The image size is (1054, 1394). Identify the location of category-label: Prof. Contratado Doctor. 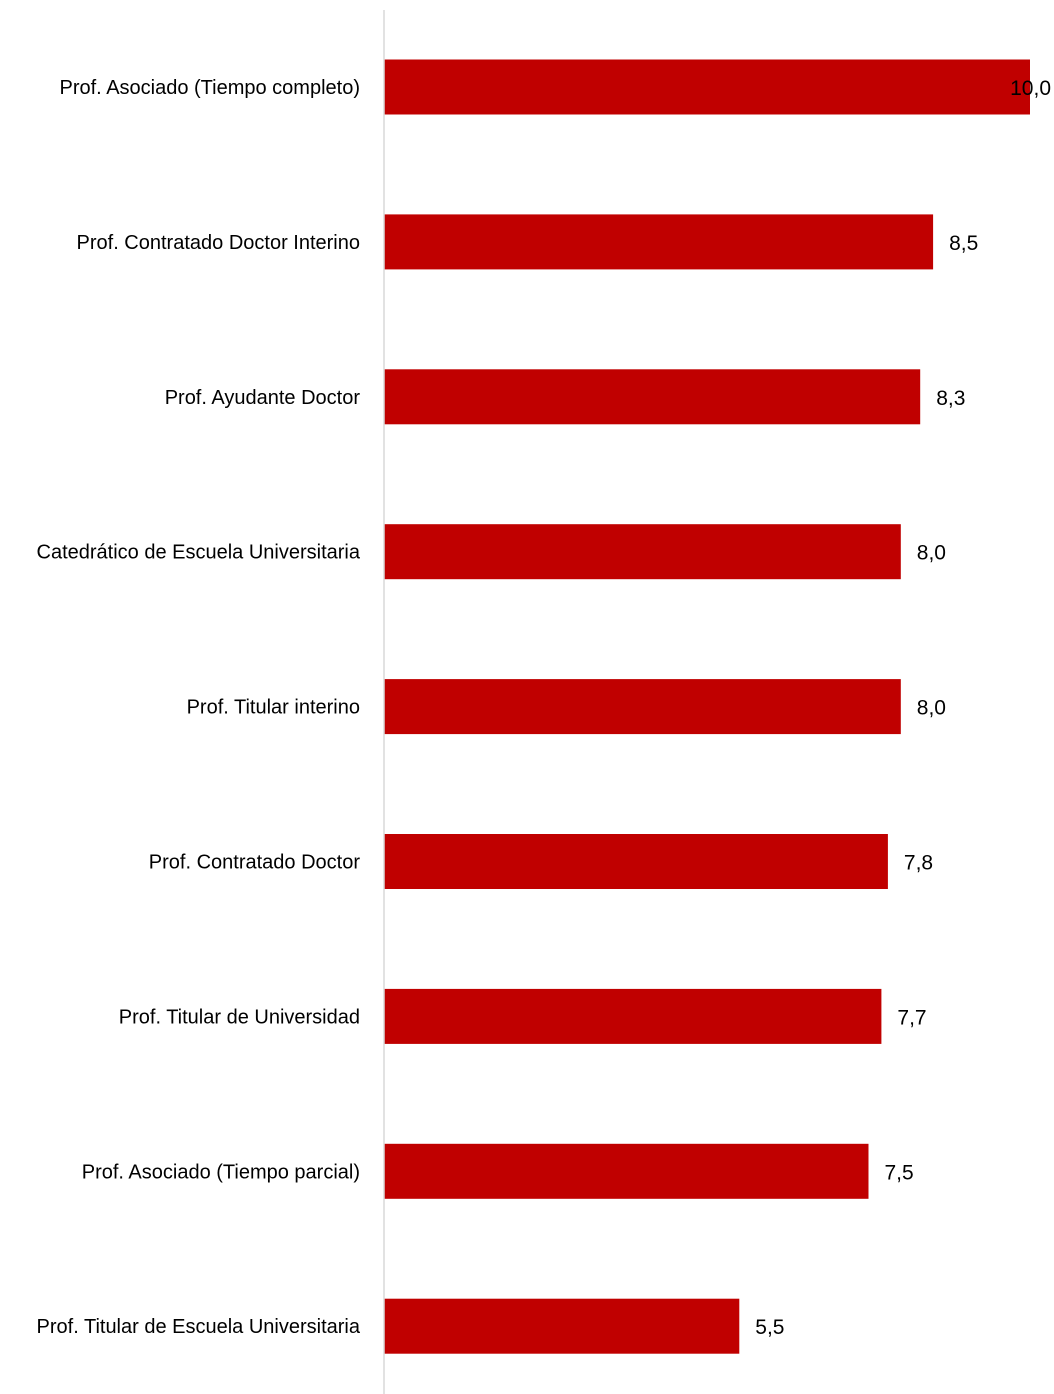
(255, 863).